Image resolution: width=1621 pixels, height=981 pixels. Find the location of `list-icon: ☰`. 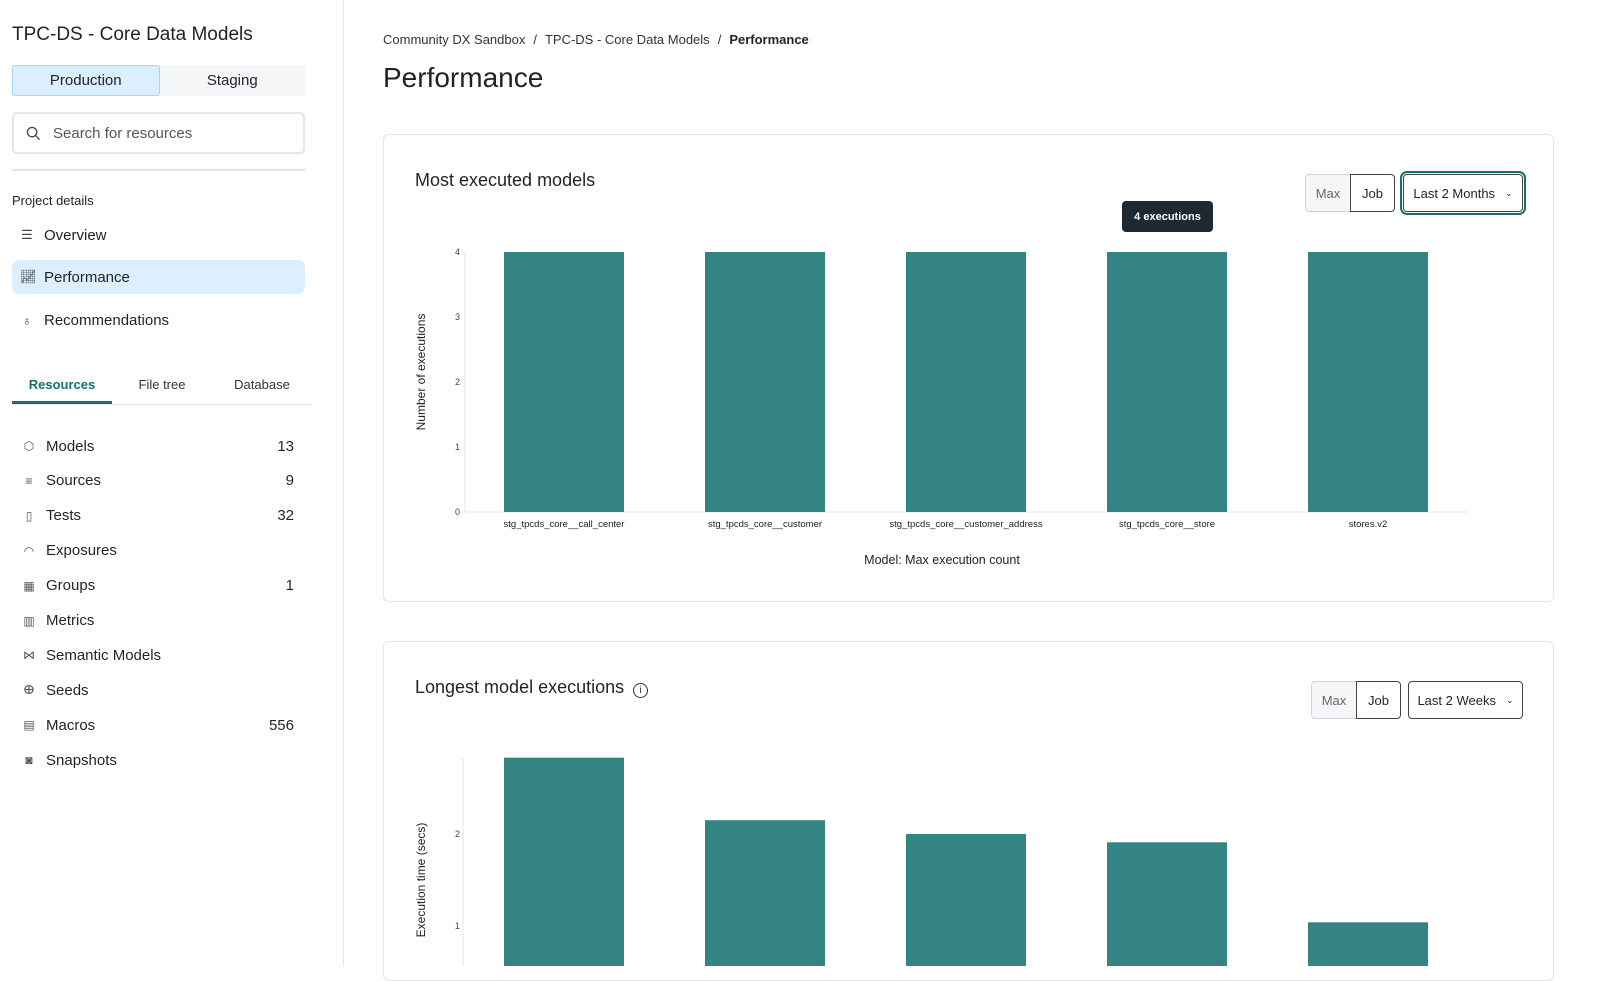

list-icon: ☰ is located at coordinates (27, 234).